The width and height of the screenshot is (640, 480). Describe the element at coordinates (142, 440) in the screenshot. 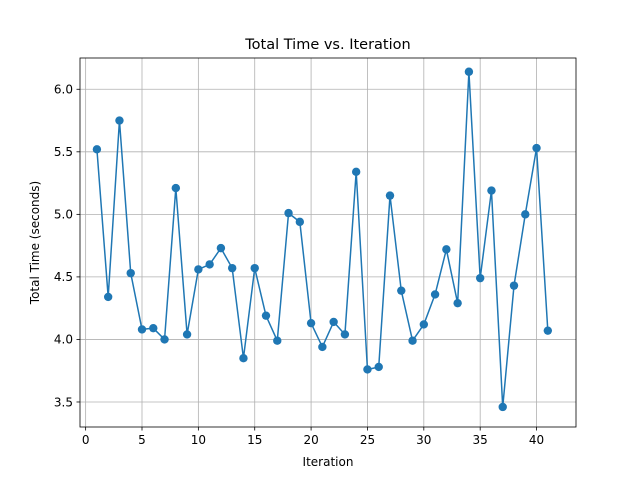

I see `x-tick-label: 5` at that location.